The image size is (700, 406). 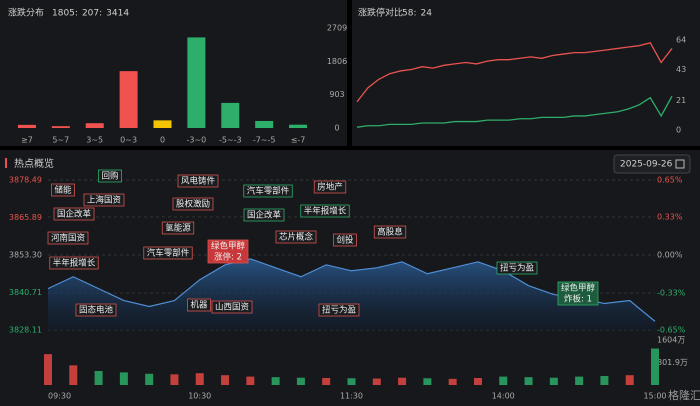 I want to click on y-tick-label: 3878.49, so click(x=25, y=180).